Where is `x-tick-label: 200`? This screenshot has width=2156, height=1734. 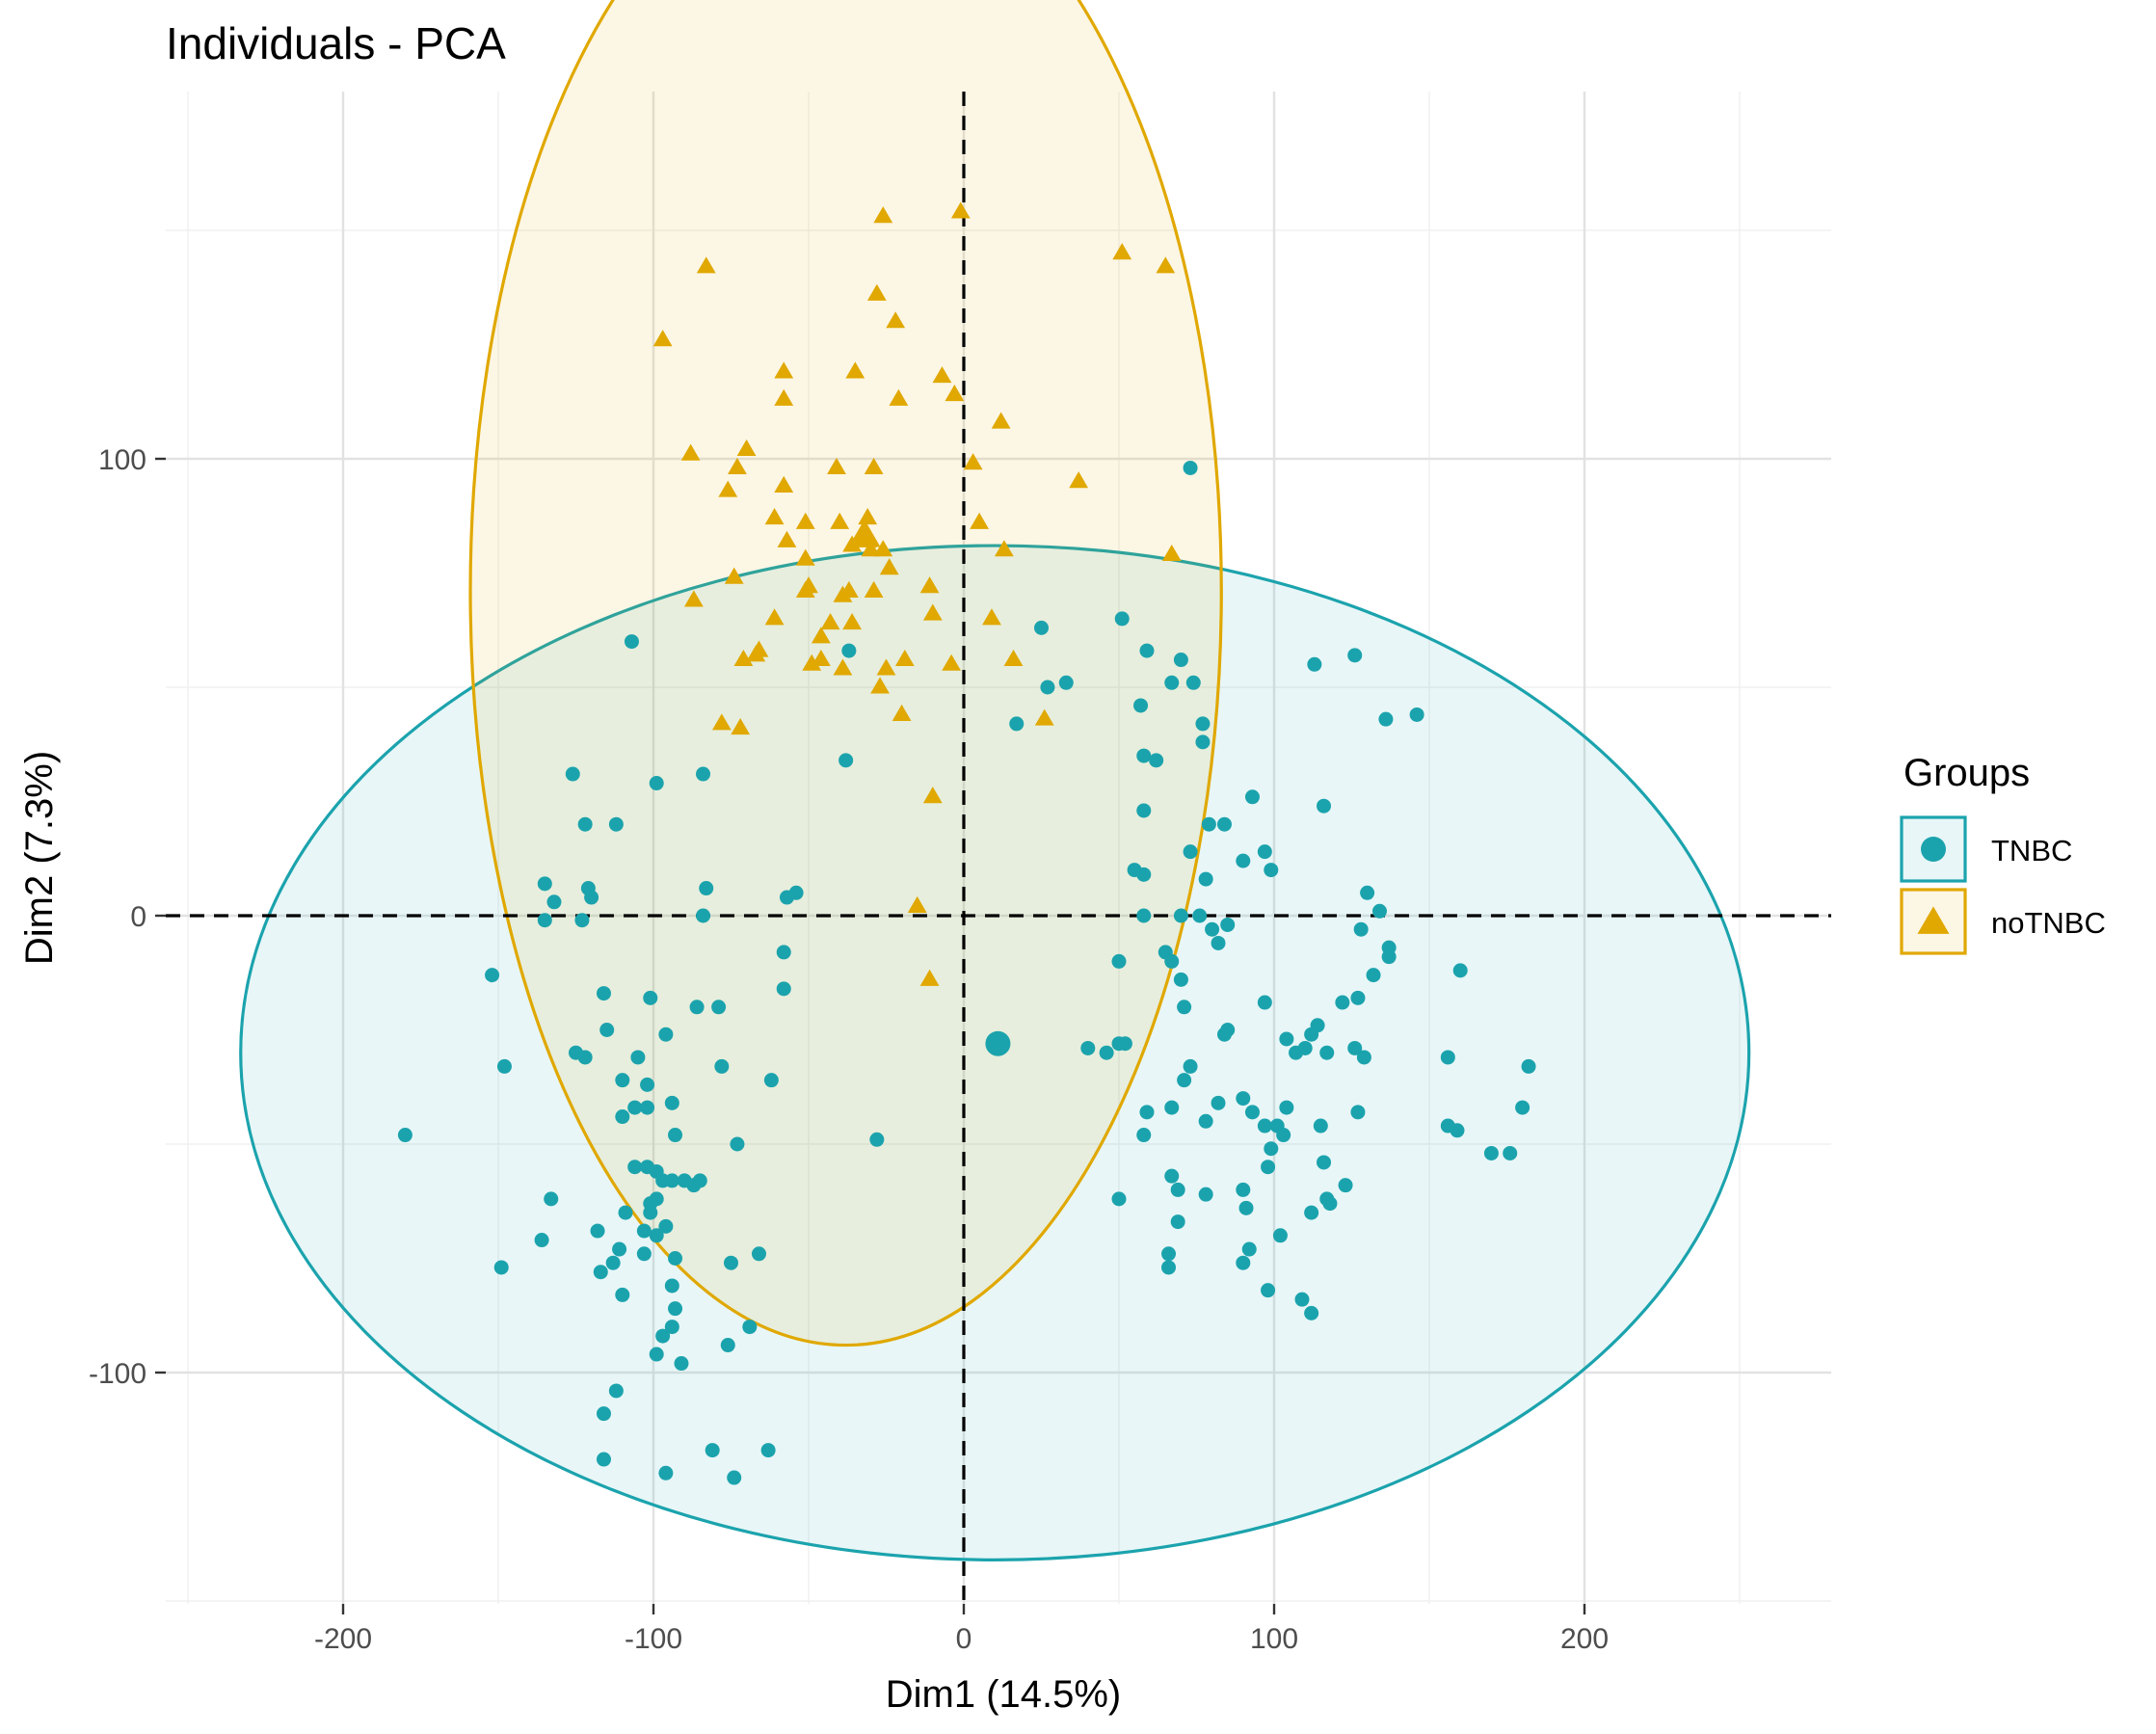 x-tick-label: 200 is located at coordinates (1584, 1639).